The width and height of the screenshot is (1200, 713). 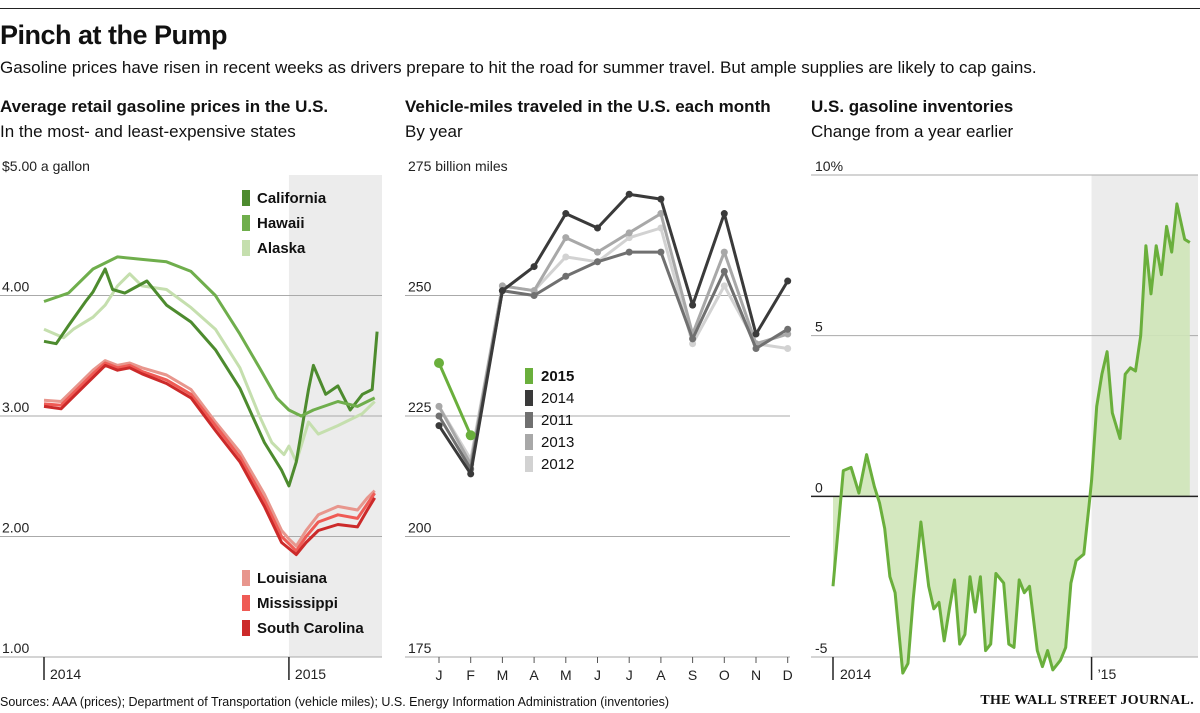 What do you see at coordinates (819, 327) in the screenshot?
I see `y-tick-label: 5` at bounding box center [819, 327].